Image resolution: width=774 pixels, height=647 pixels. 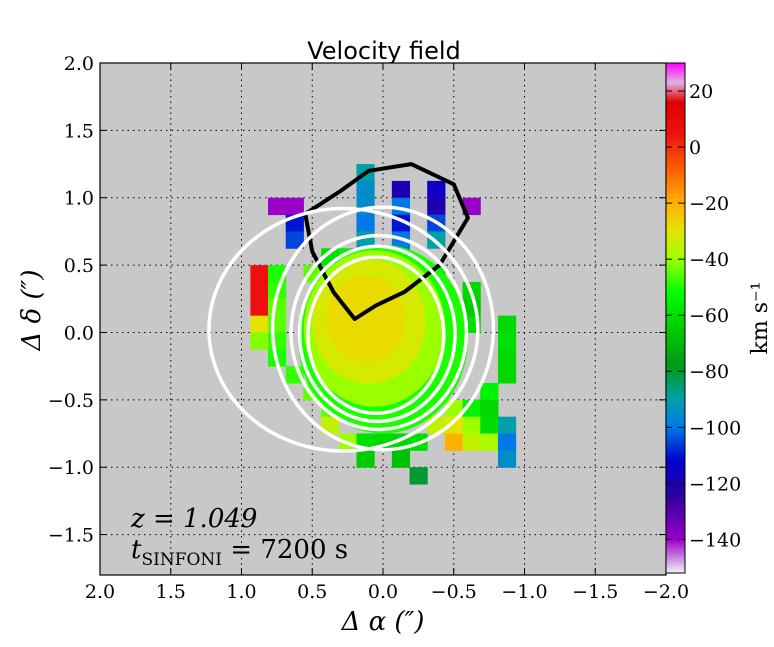 I want to click on colorbar-tick-label: 0, so click(x=695, y=148).